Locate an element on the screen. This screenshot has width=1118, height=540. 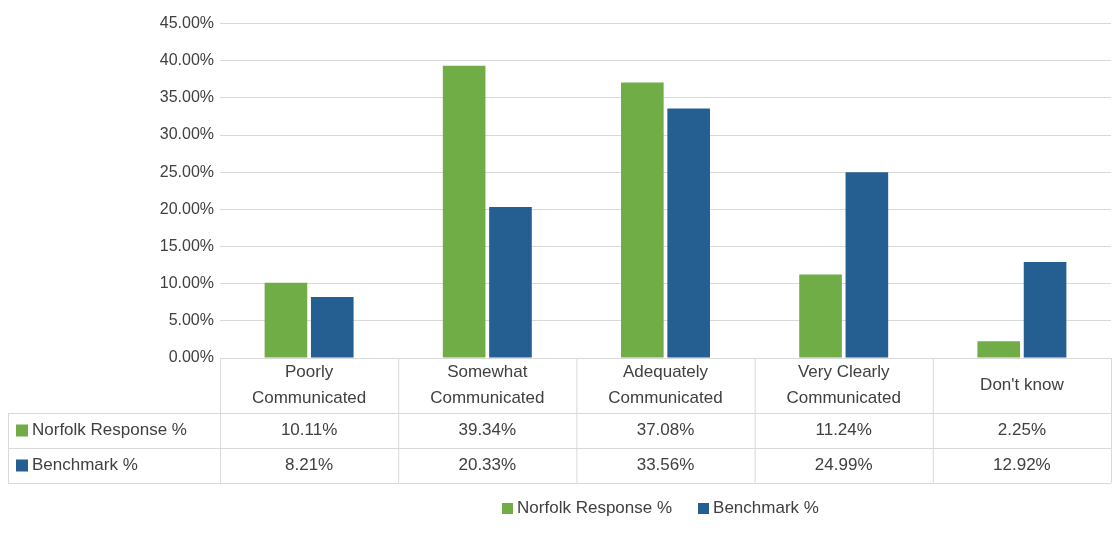
data-label: 12.92% is located at coordinates (1022, 465).